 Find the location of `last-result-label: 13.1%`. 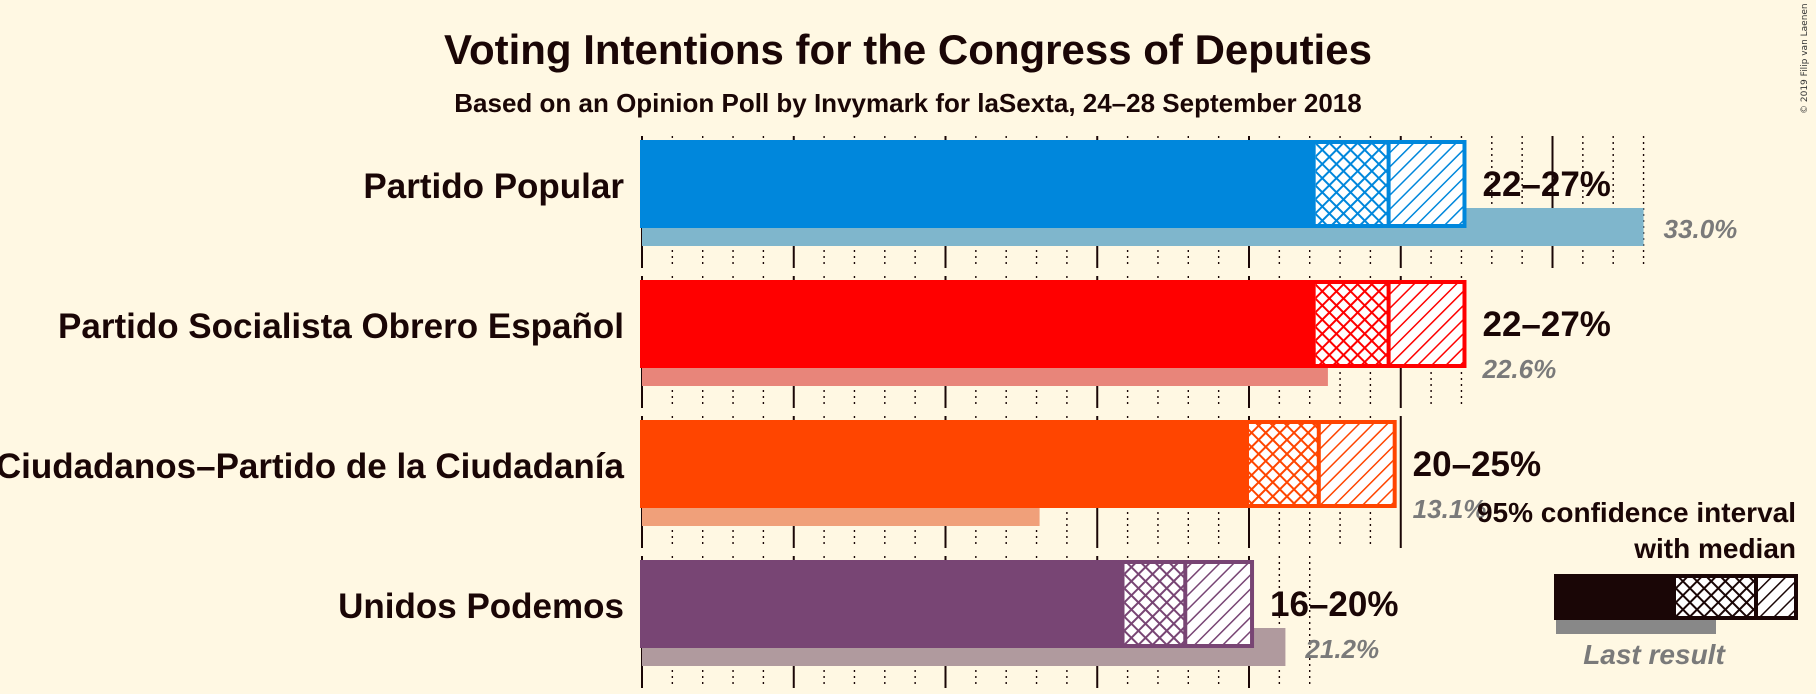

last-result-label: 13.1% is located at coordinates (1450, 509).